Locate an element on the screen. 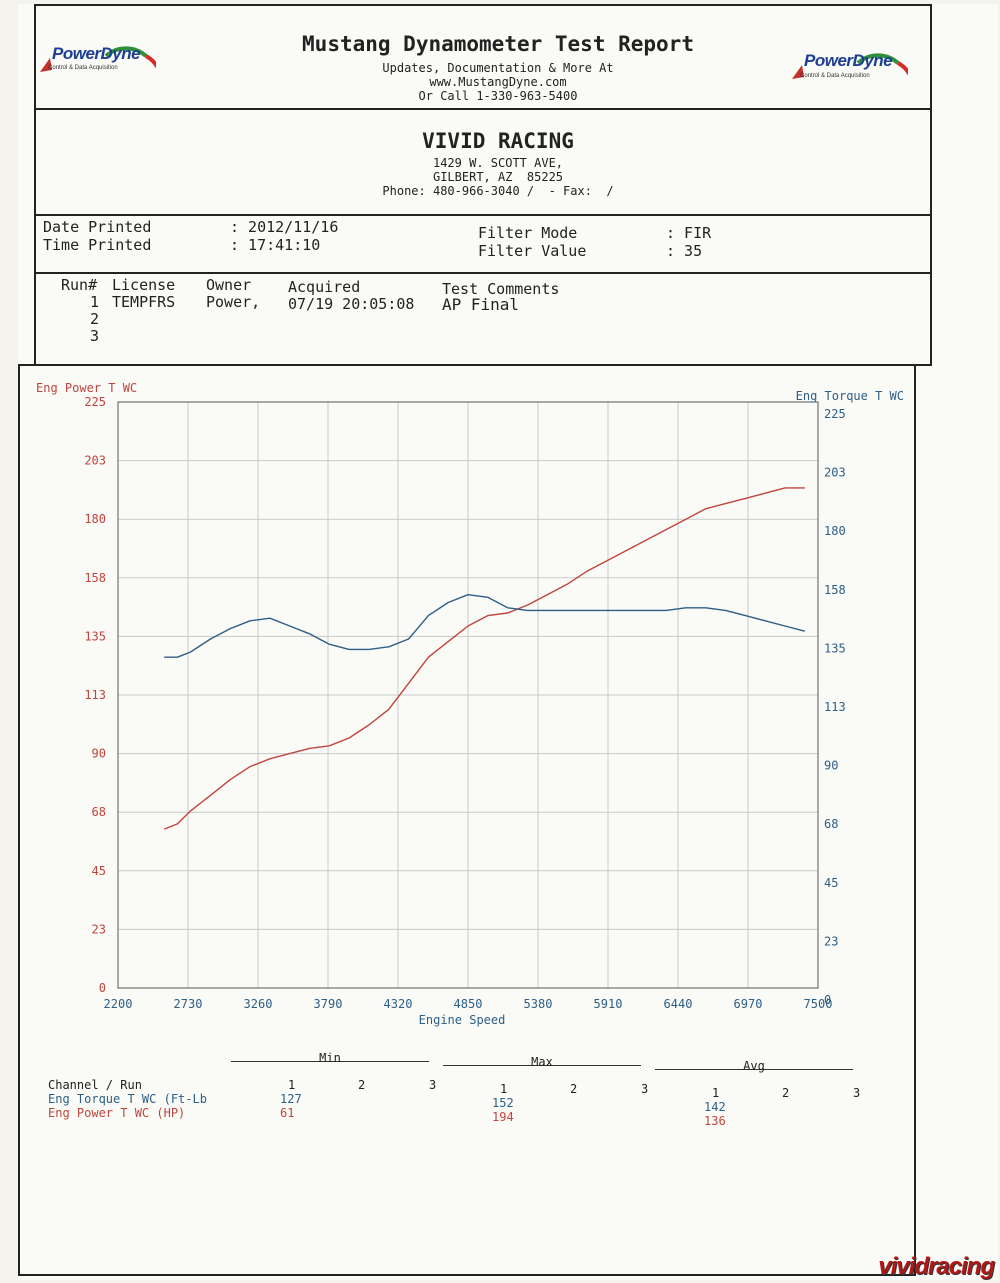 Image resolution: width=1000 pixels, height=1283 pixels. runs-header-owner: Owner is located at coordinates (229, 285).